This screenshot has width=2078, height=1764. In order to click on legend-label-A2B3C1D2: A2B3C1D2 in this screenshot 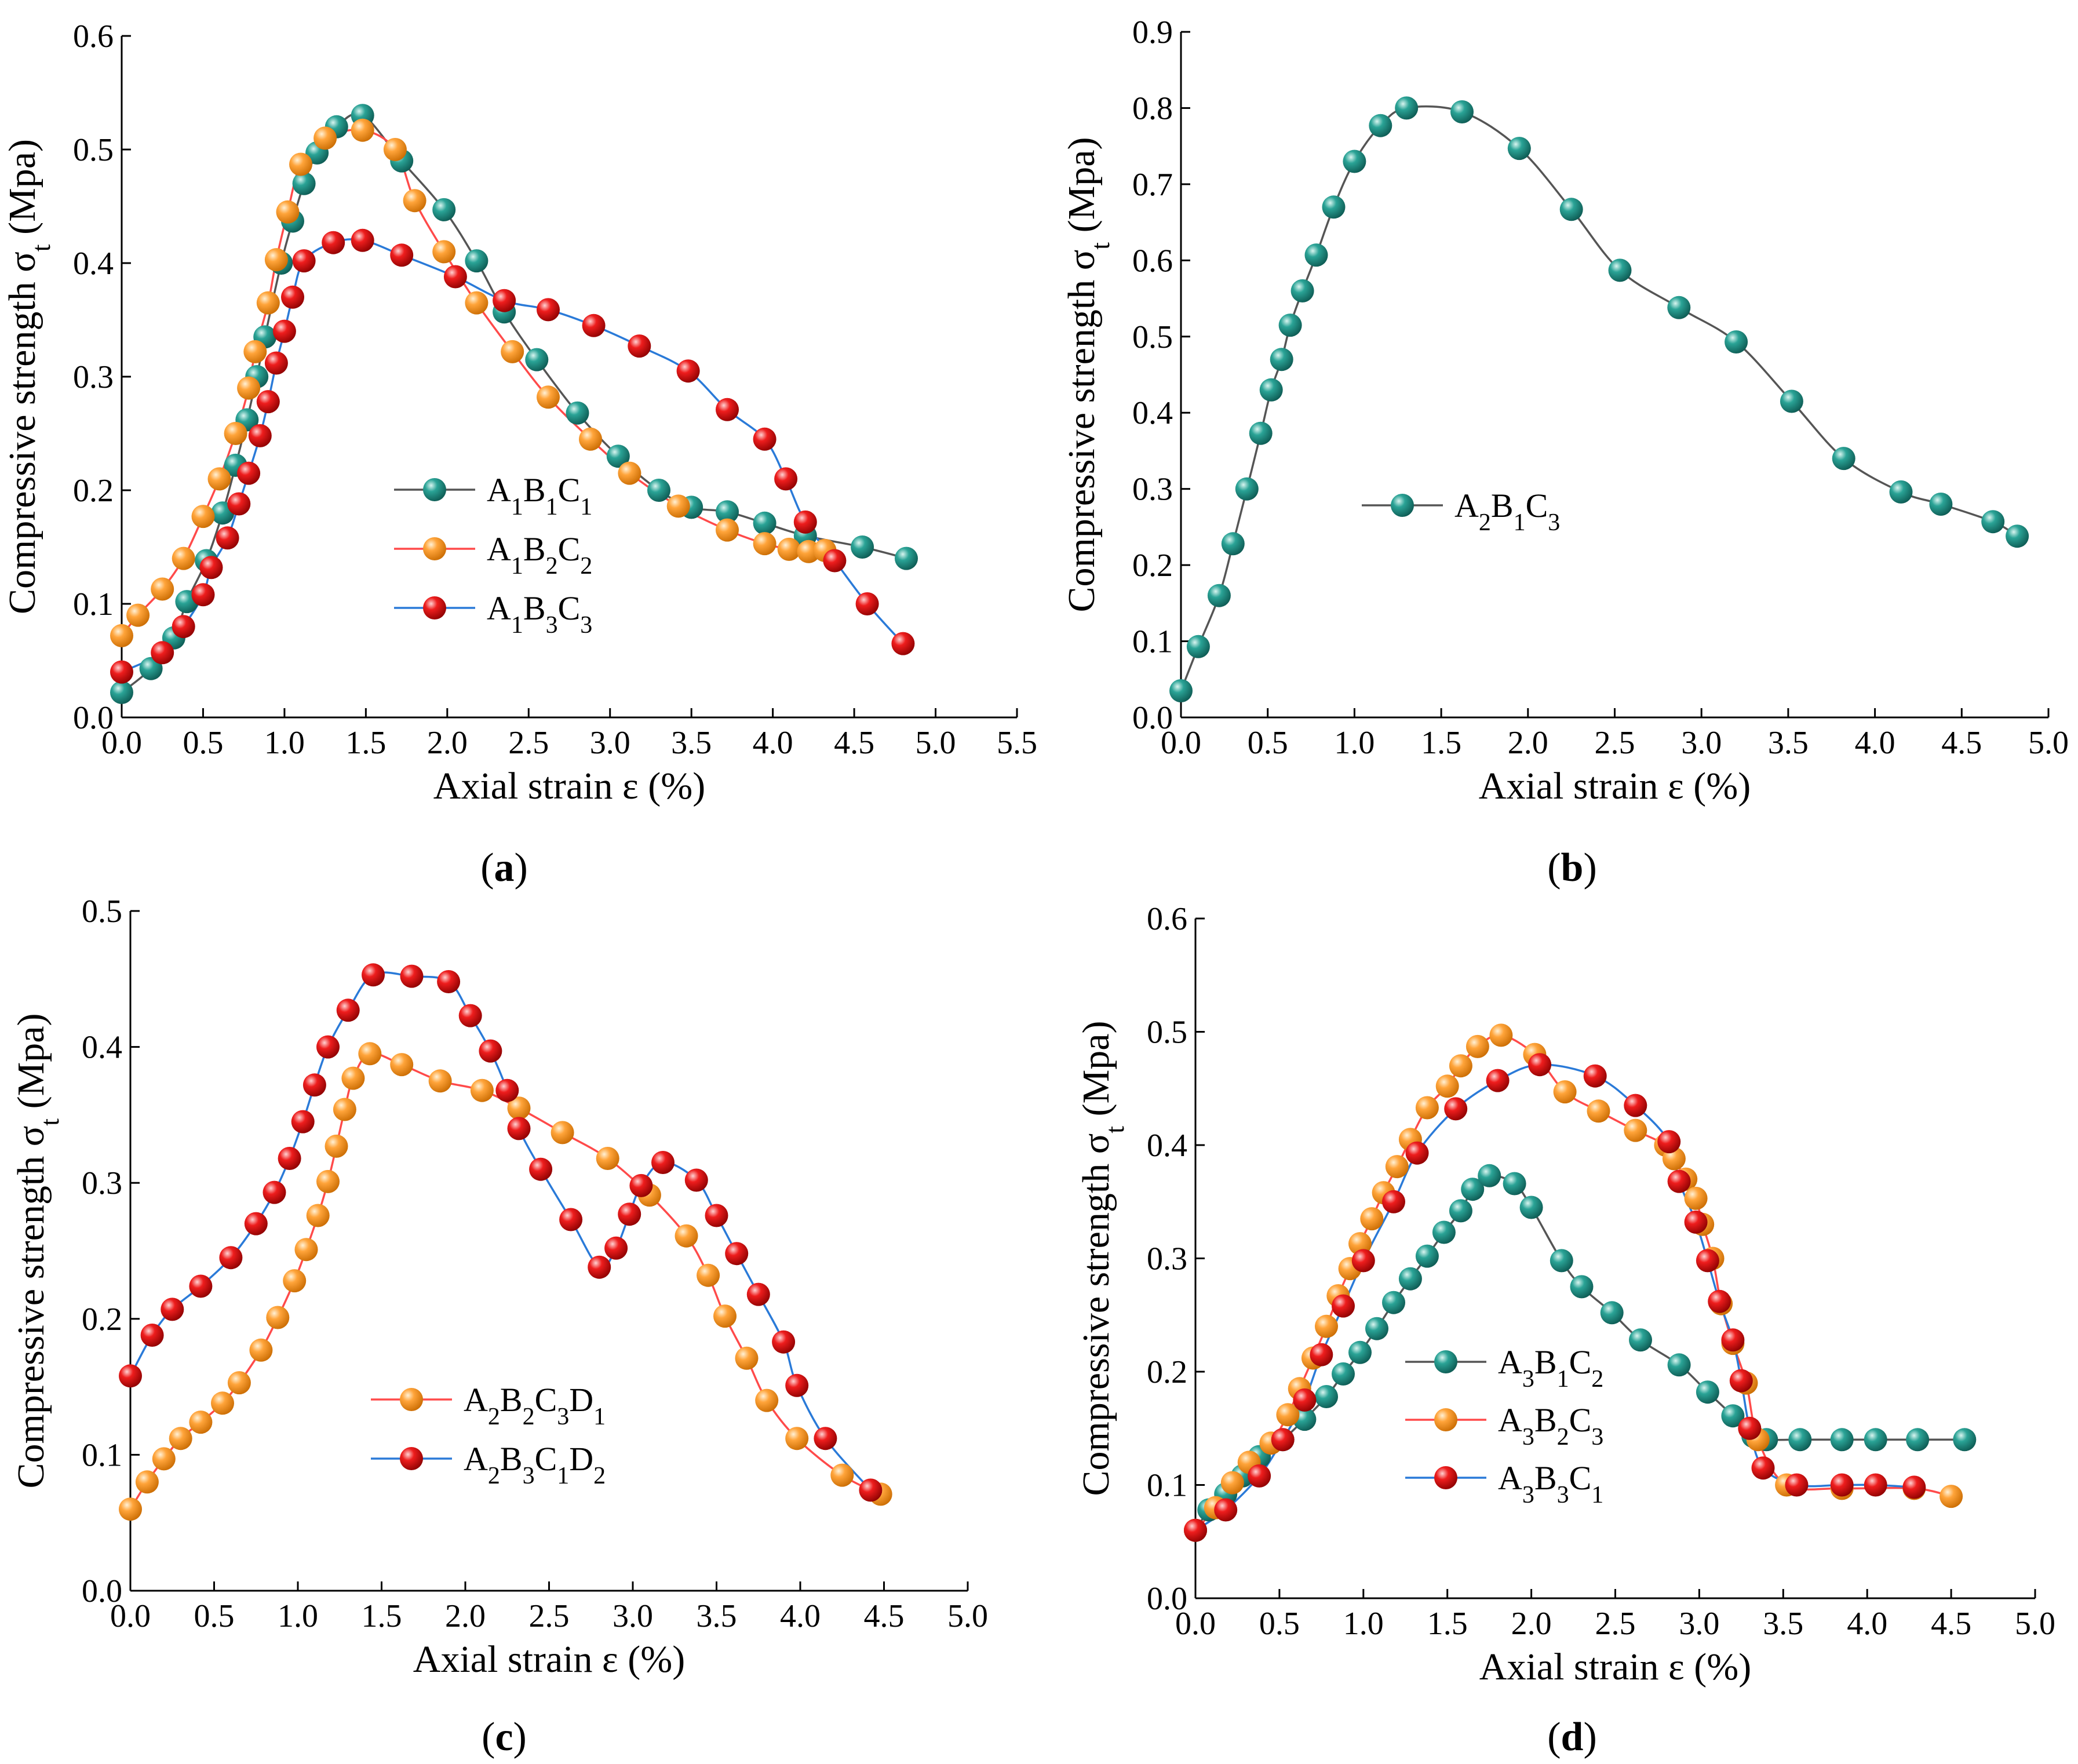, I will do `click(535, 1464)`.